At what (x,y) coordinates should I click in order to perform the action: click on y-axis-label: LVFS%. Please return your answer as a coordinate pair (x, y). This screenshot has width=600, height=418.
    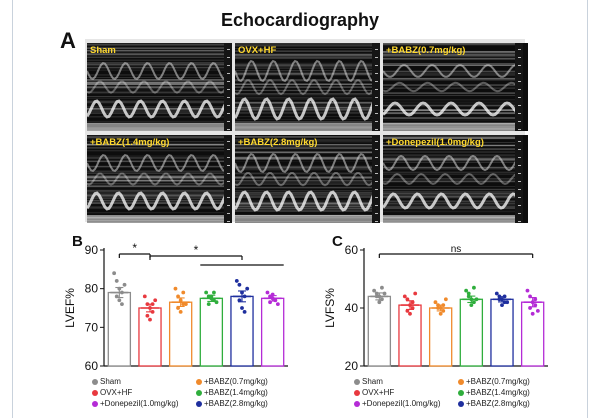
    Looking at the image, I should click on (330, 308).